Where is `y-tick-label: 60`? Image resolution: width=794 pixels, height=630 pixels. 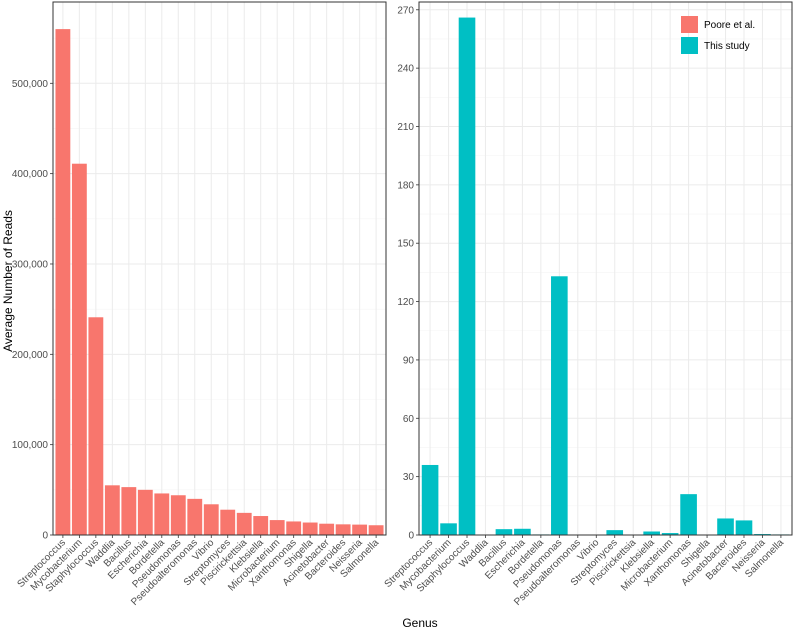 y-tick-label: 60 is located at coordinates (409, 419).